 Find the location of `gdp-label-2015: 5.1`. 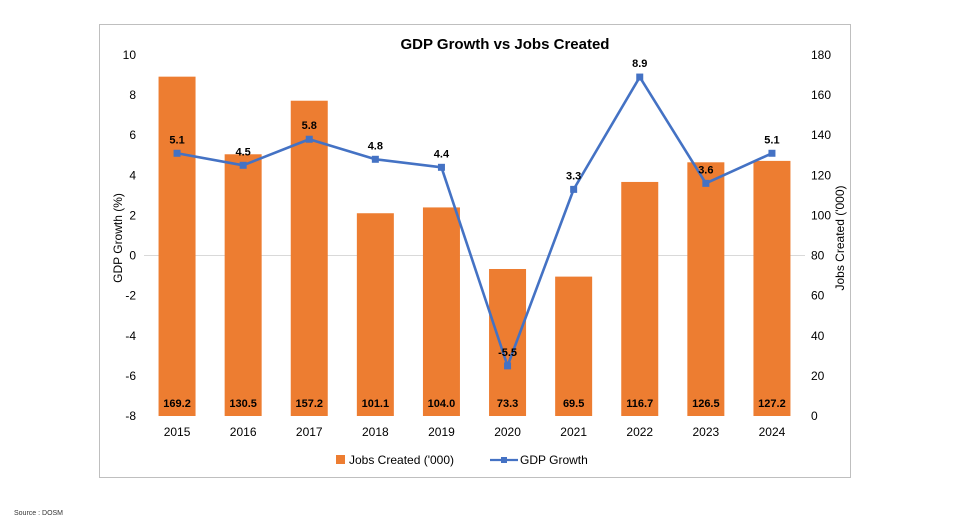

gdp-label-2015: 5.1 is located at coordinates (176, 140).